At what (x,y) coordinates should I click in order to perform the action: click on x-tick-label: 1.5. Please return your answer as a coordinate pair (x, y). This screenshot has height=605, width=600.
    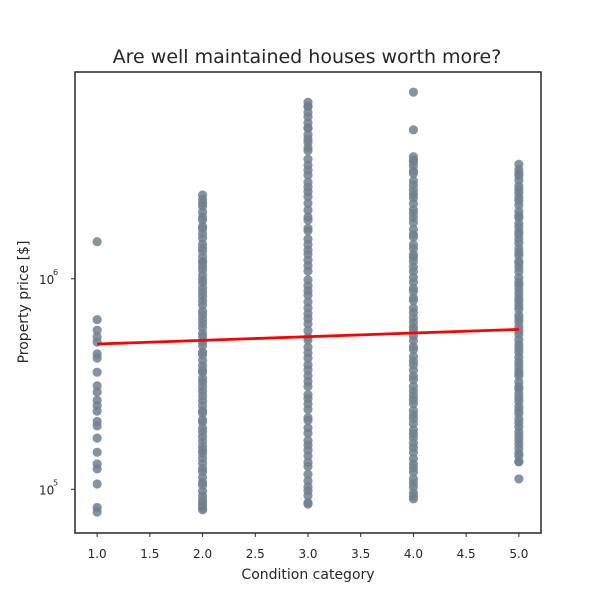
    Looking at the image, I should click on (149, 554).